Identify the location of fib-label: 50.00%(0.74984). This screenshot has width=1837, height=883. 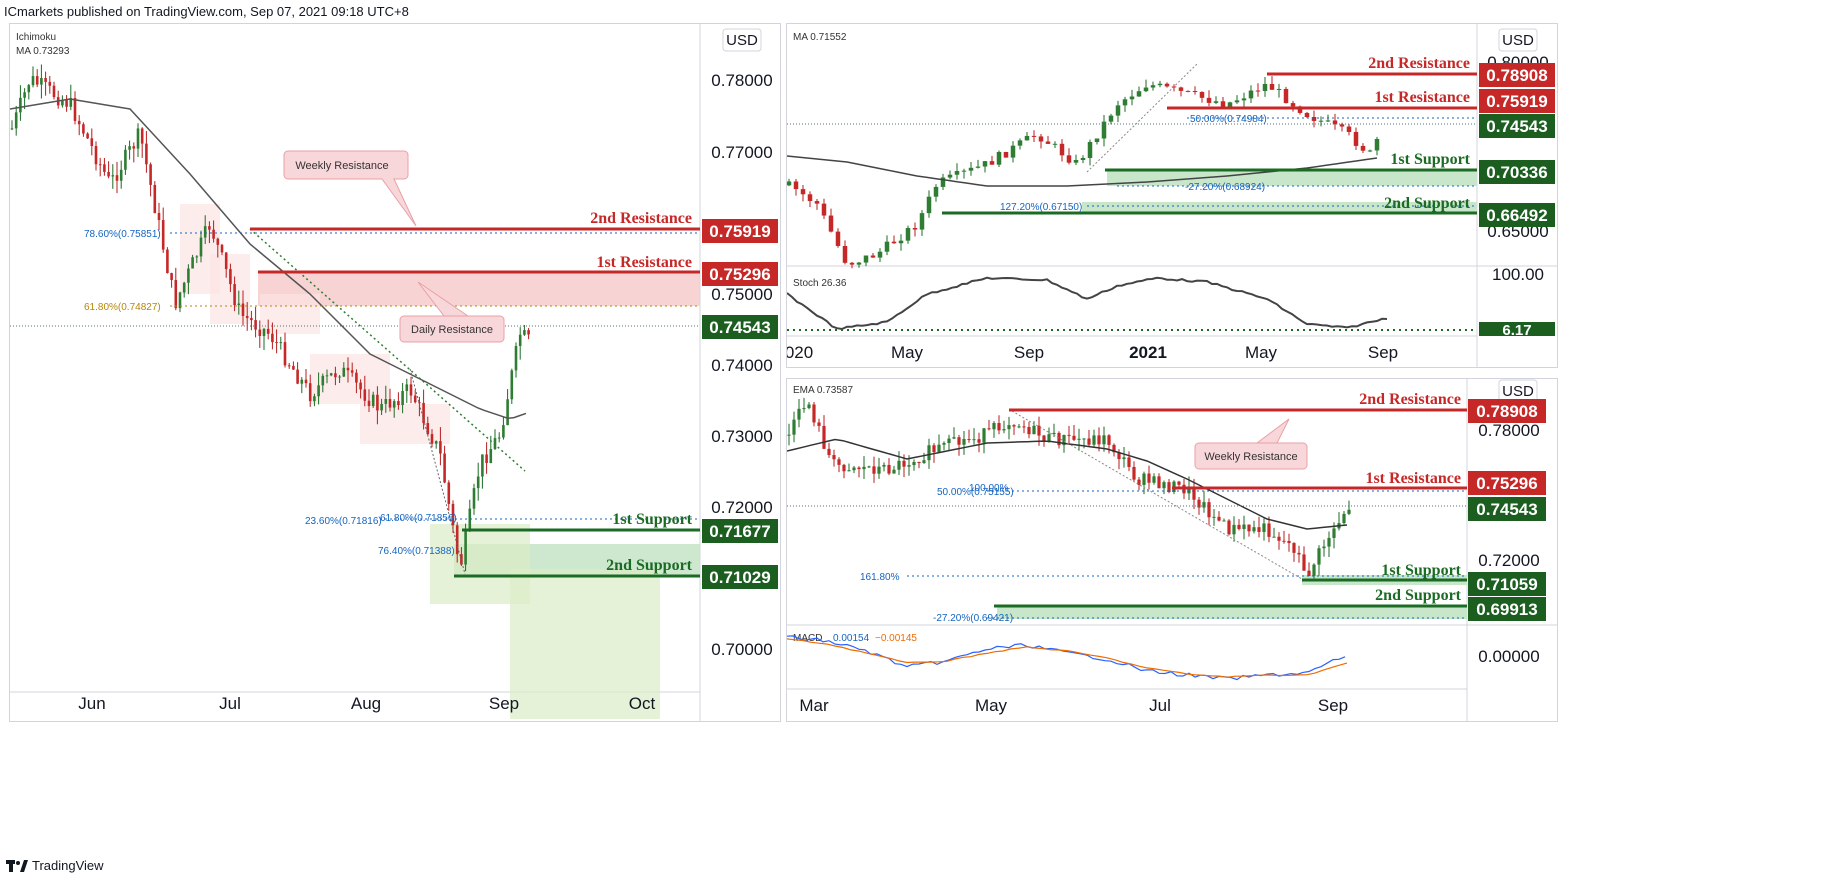
(1228, 119).